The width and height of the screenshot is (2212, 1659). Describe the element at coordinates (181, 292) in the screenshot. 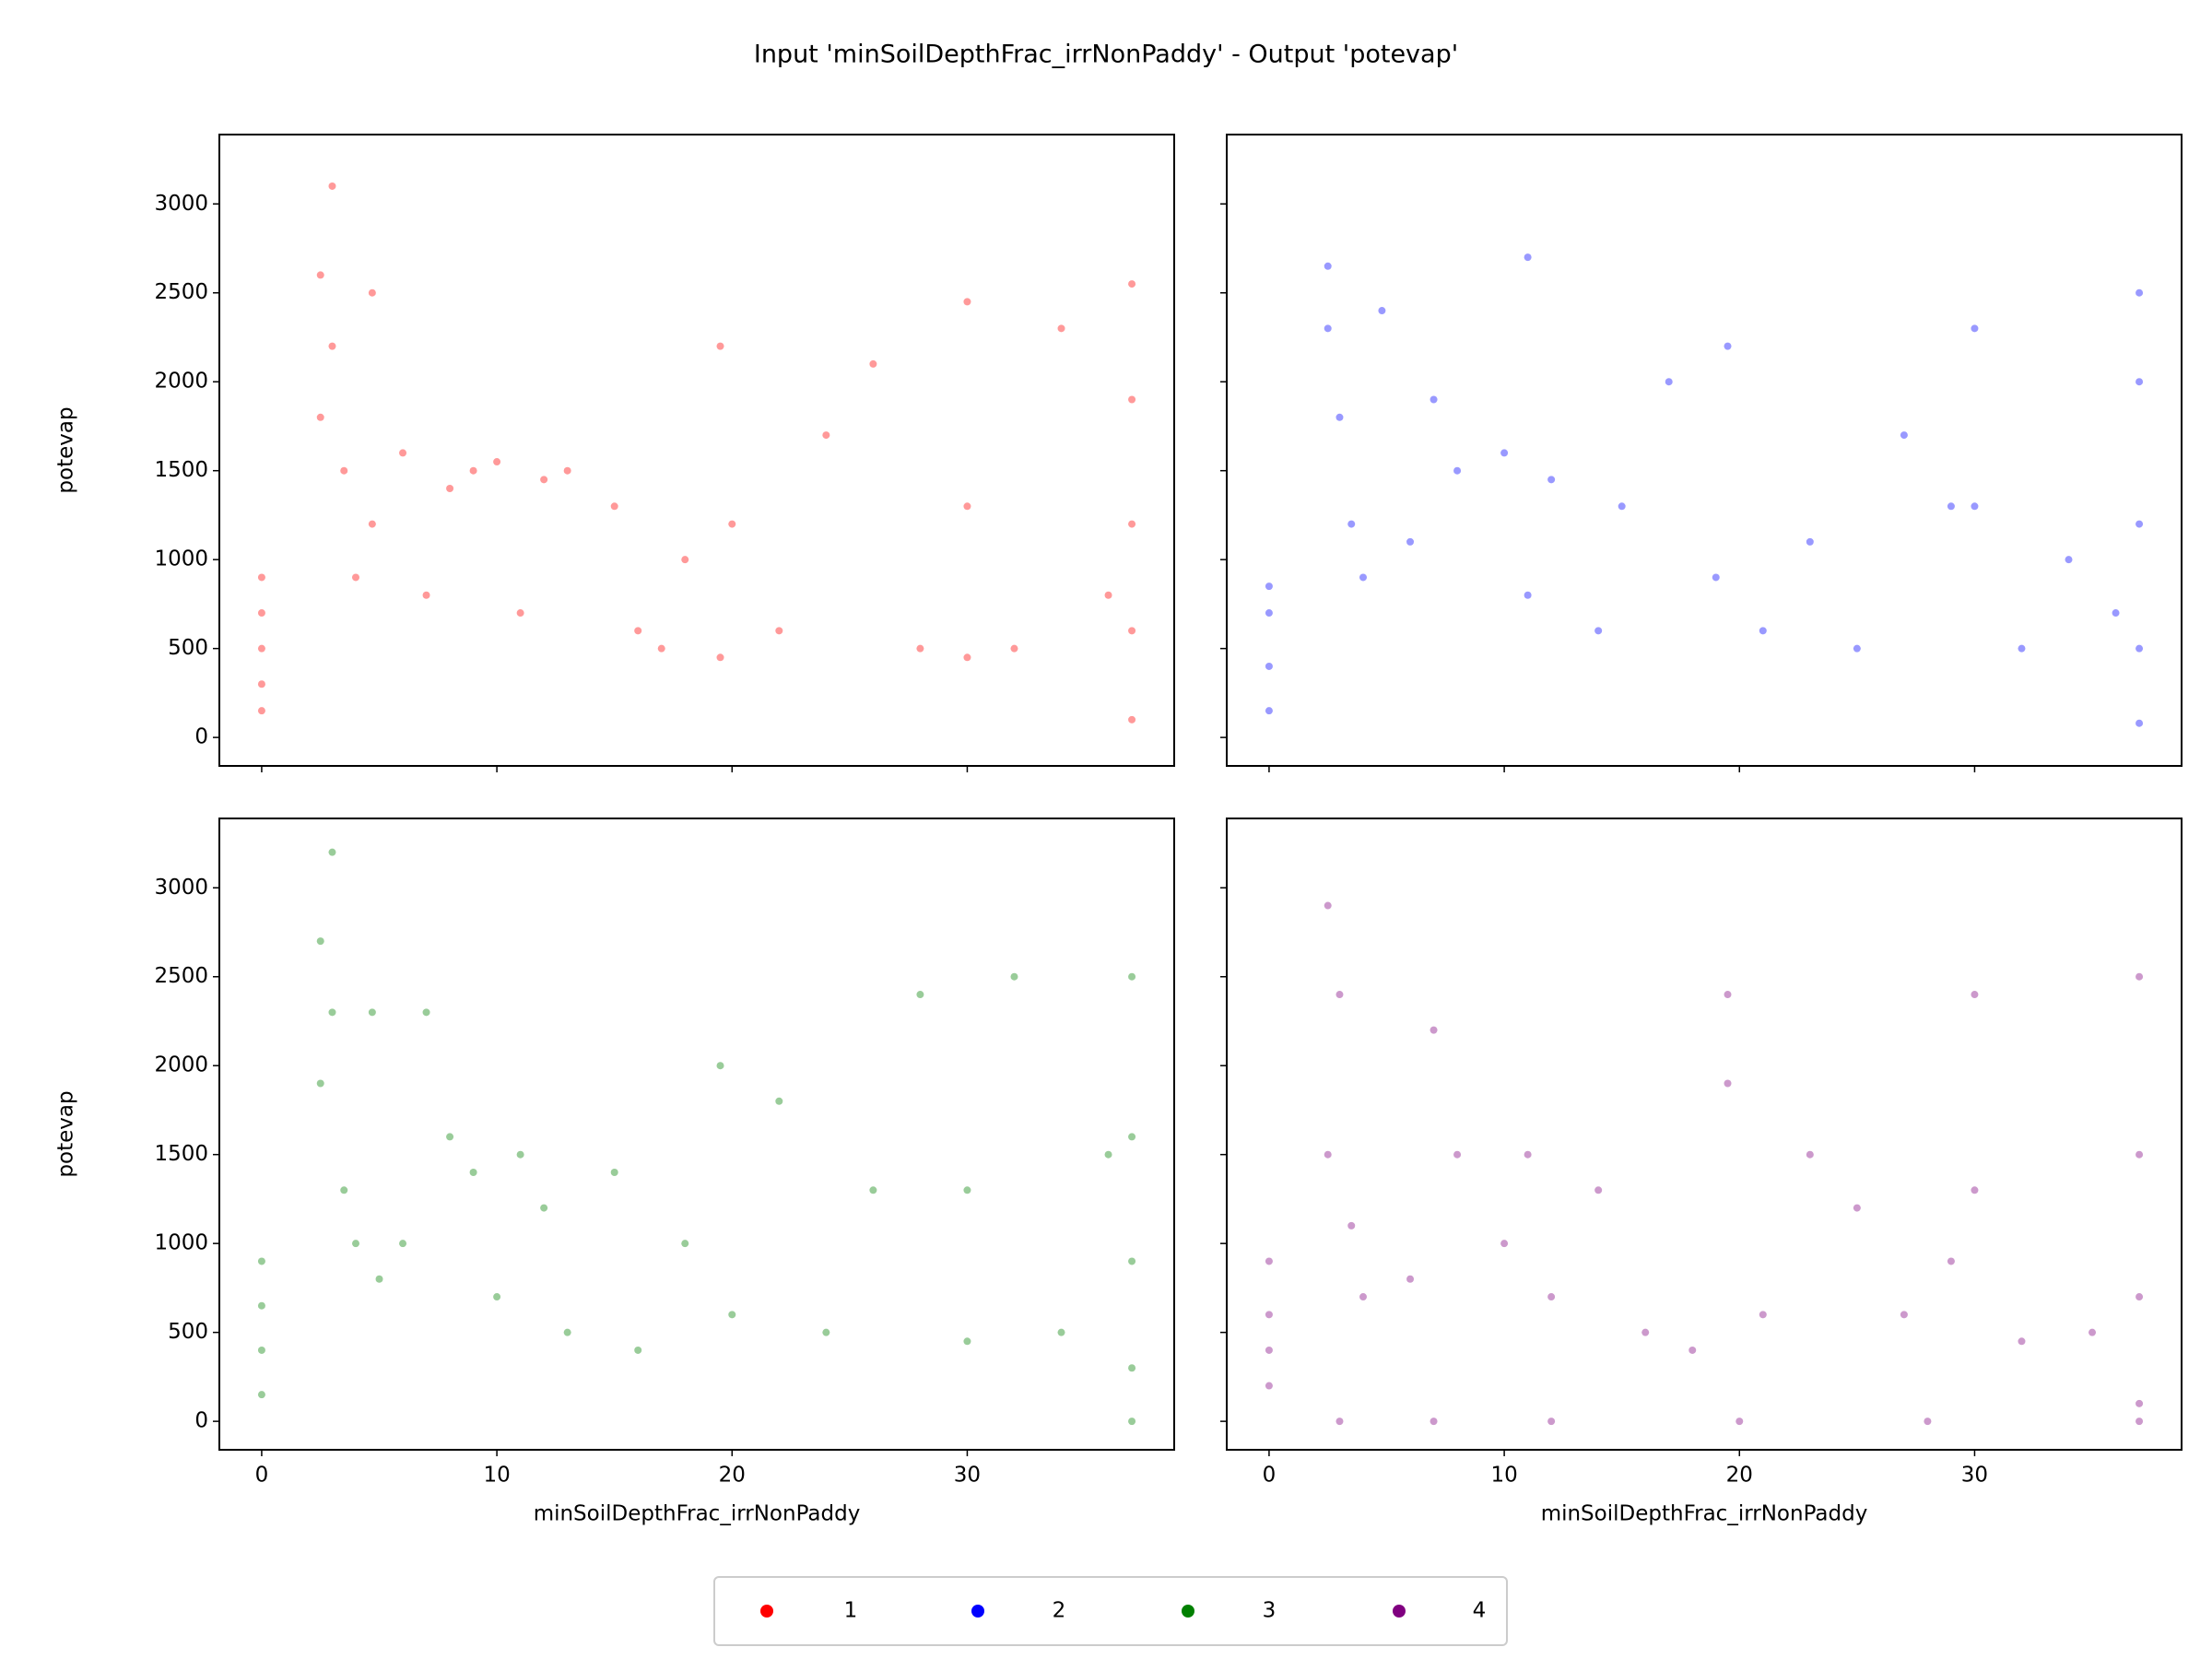

I see `y-tick-label: 2500` at that location.